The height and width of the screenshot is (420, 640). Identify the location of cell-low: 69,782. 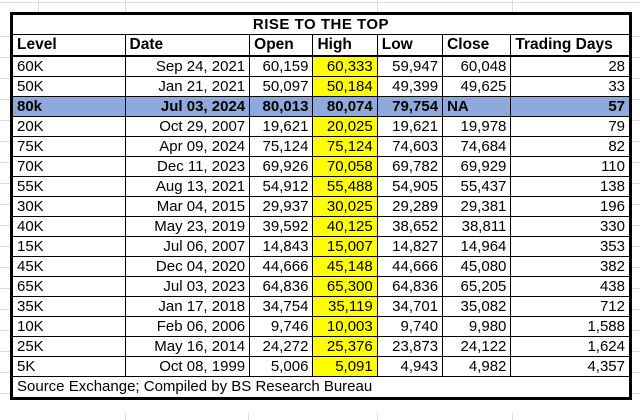
(410, 166).